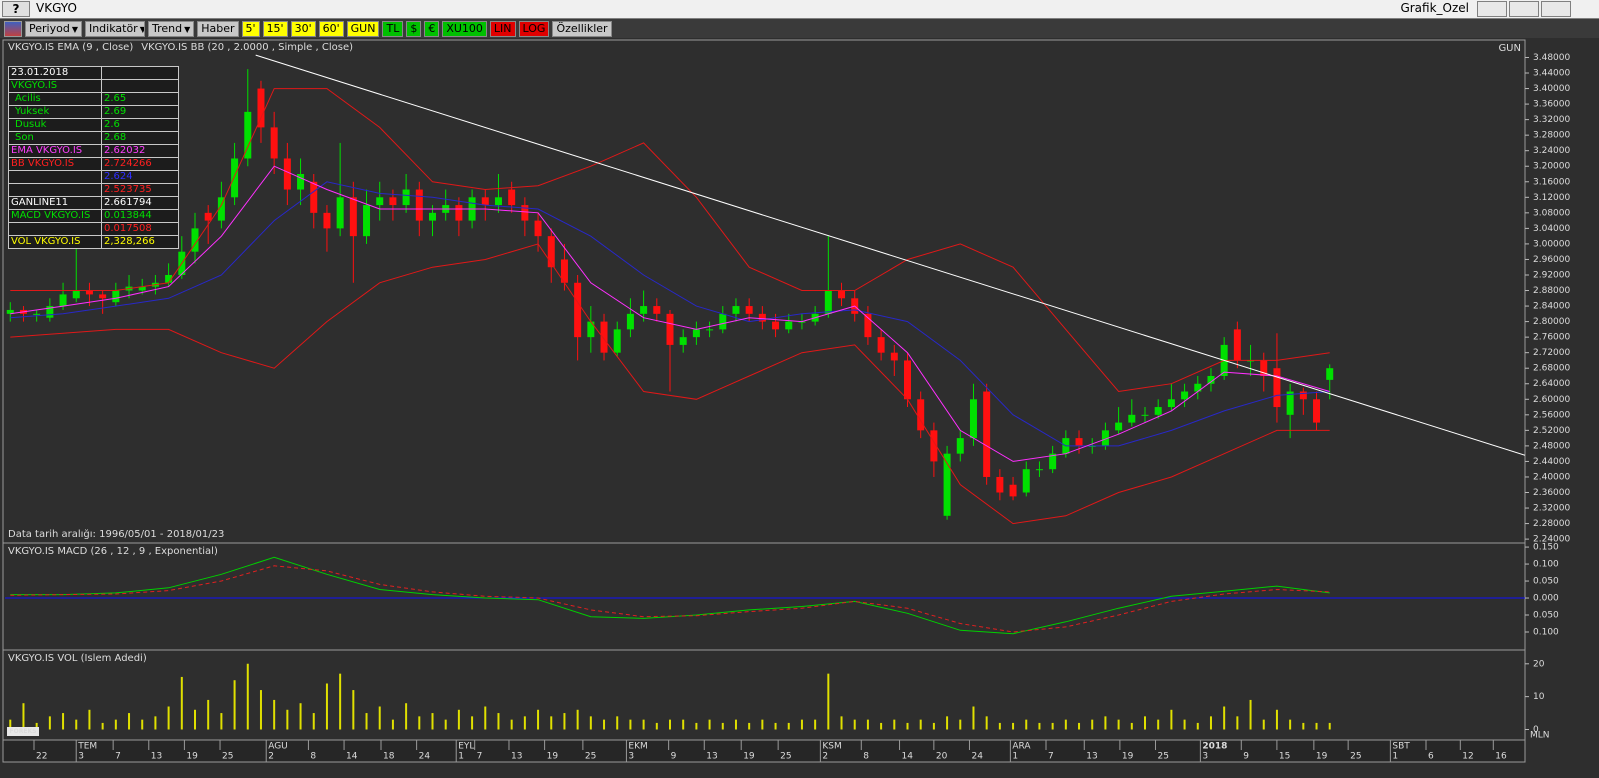 The height and width of the screenshot is (778, 1599). I want to click on info-row: VOL VKGYO.IS 2,328,266, so click(93, 242).